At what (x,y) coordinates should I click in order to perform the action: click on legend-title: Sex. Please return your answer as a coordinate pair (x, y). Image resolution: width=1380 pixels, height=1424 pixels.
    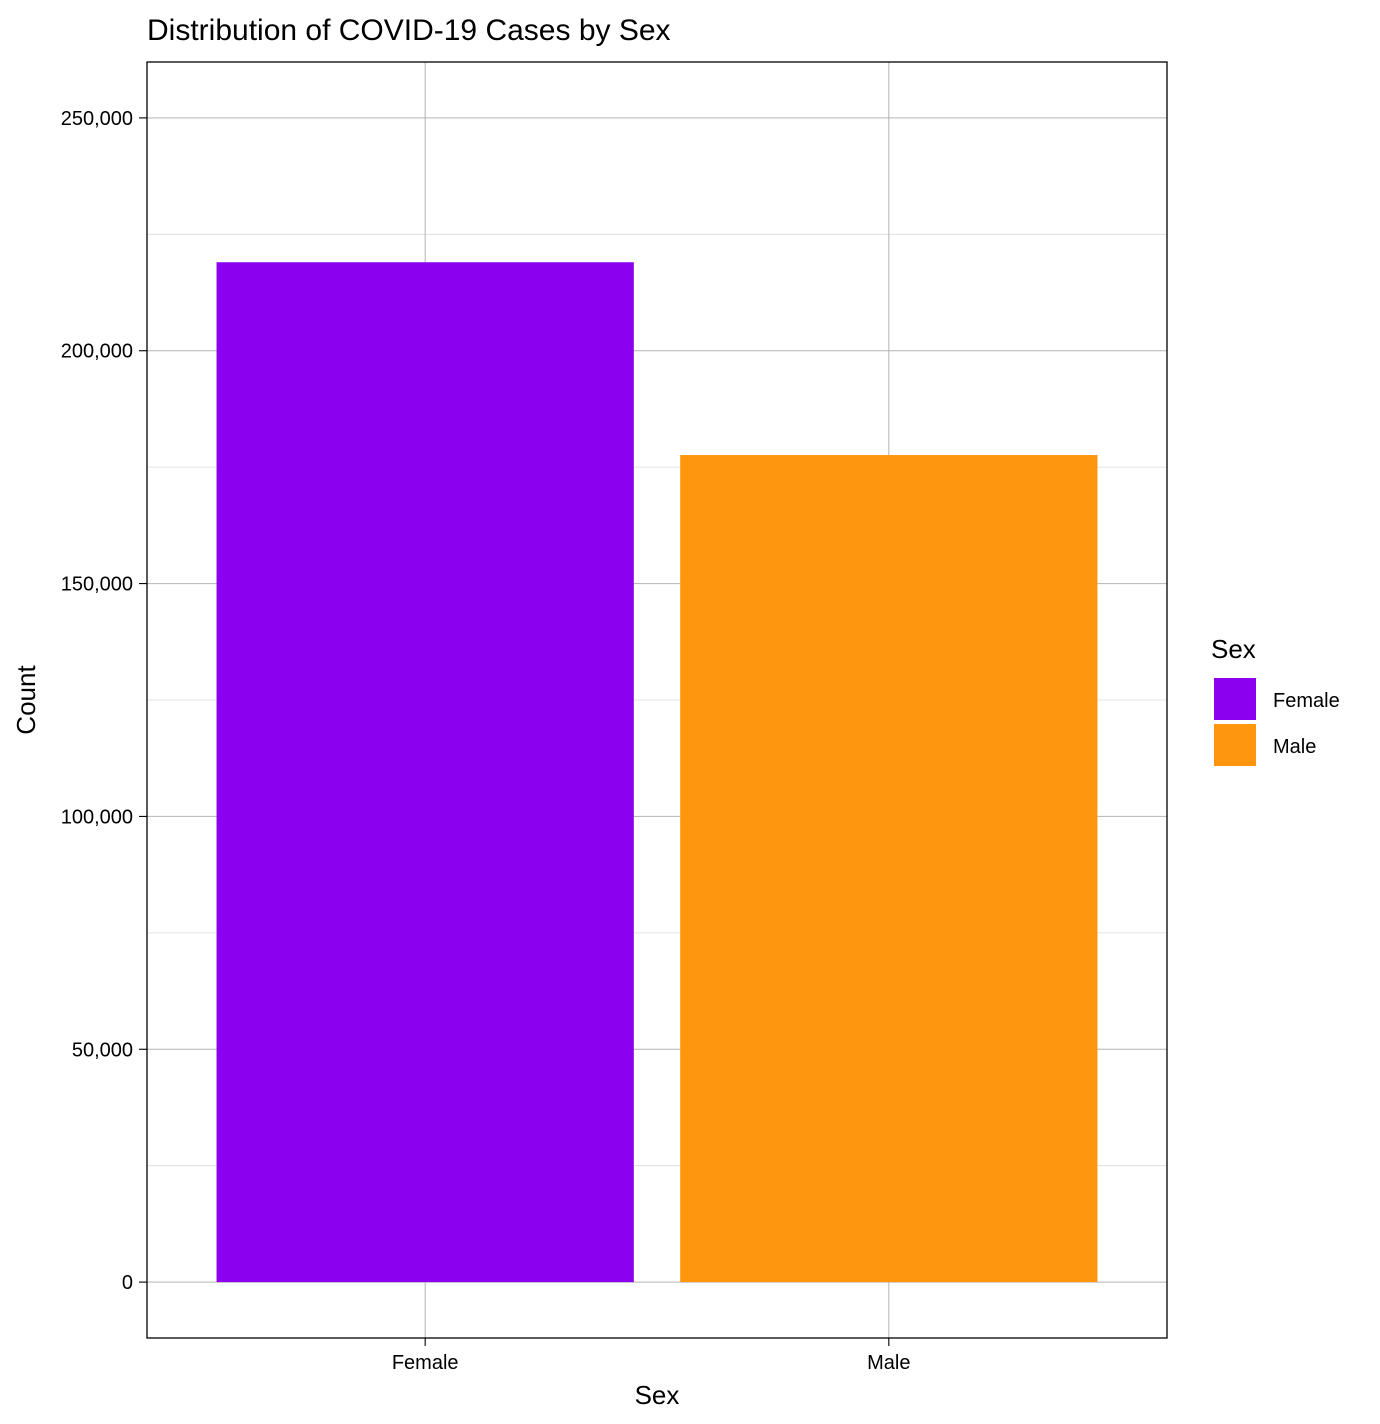
    Looking at the image, I should click on (1233, 649).